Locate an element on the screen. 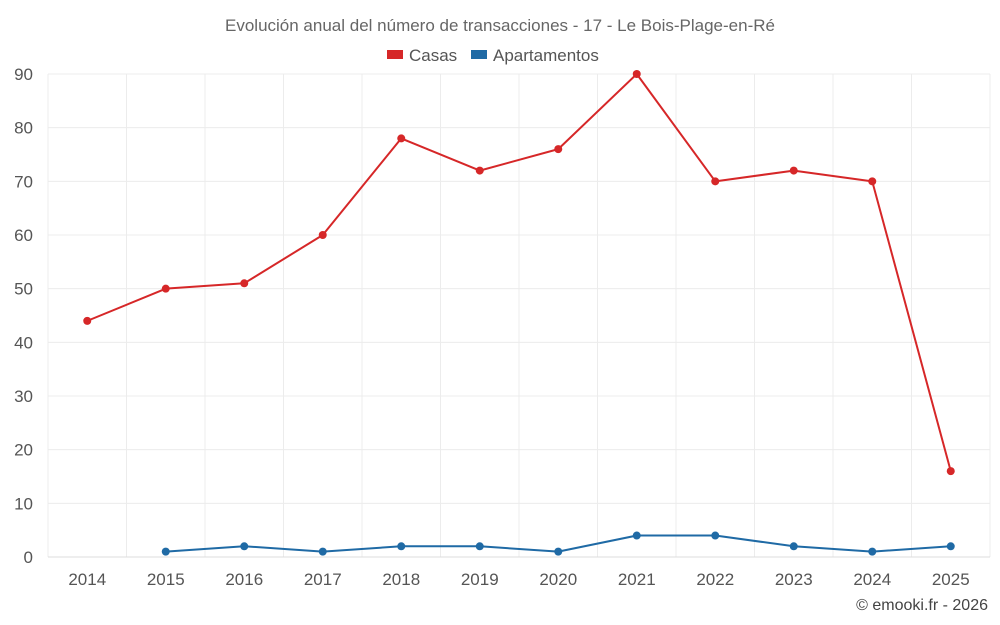 The height and width of the screenshot is (625, 1000). x-tick-label: 2025 is located at coordinates (951, 579).